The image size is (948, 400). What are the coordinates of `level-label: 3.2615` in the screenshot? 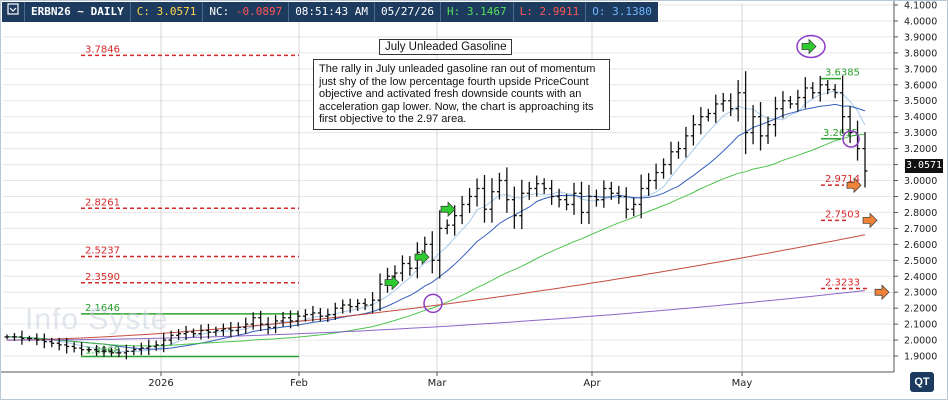 It's located at (840, 133).